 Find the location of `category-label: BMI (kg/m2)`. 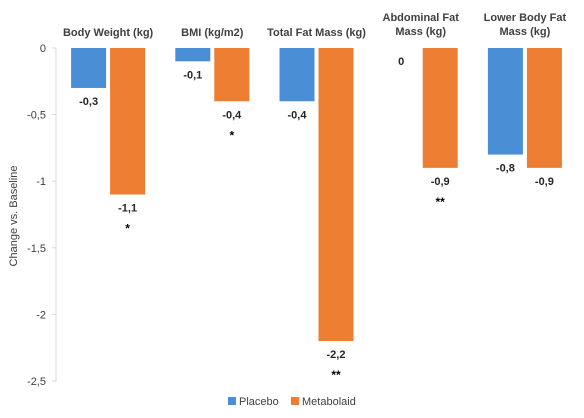

category-label: BMI (kg/m2) is located at coordinates (212, 33).